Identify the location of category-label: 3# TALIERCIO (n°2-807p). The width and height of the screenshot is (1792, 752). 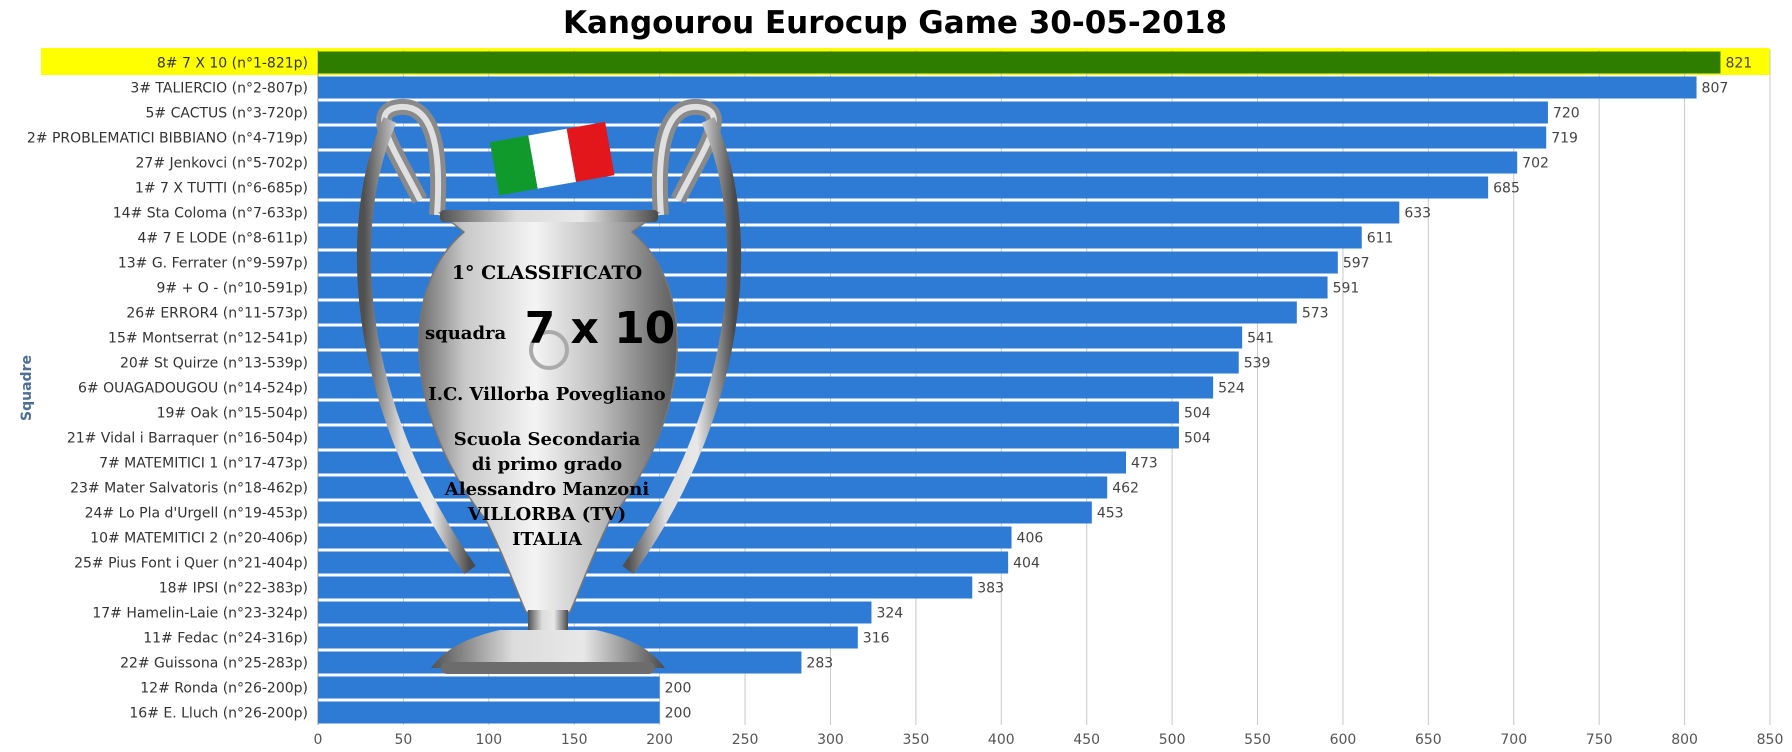
(219, 89).